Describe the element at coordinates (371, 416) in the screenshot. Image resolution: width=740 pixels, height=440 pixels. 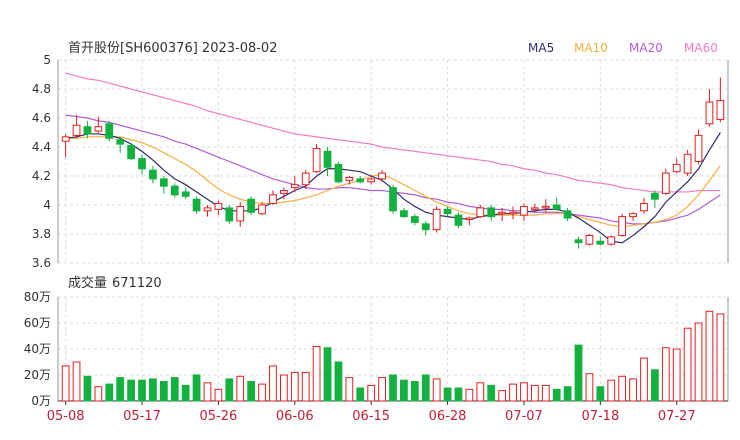
I see `date-tick-label: 06-15` at that location.